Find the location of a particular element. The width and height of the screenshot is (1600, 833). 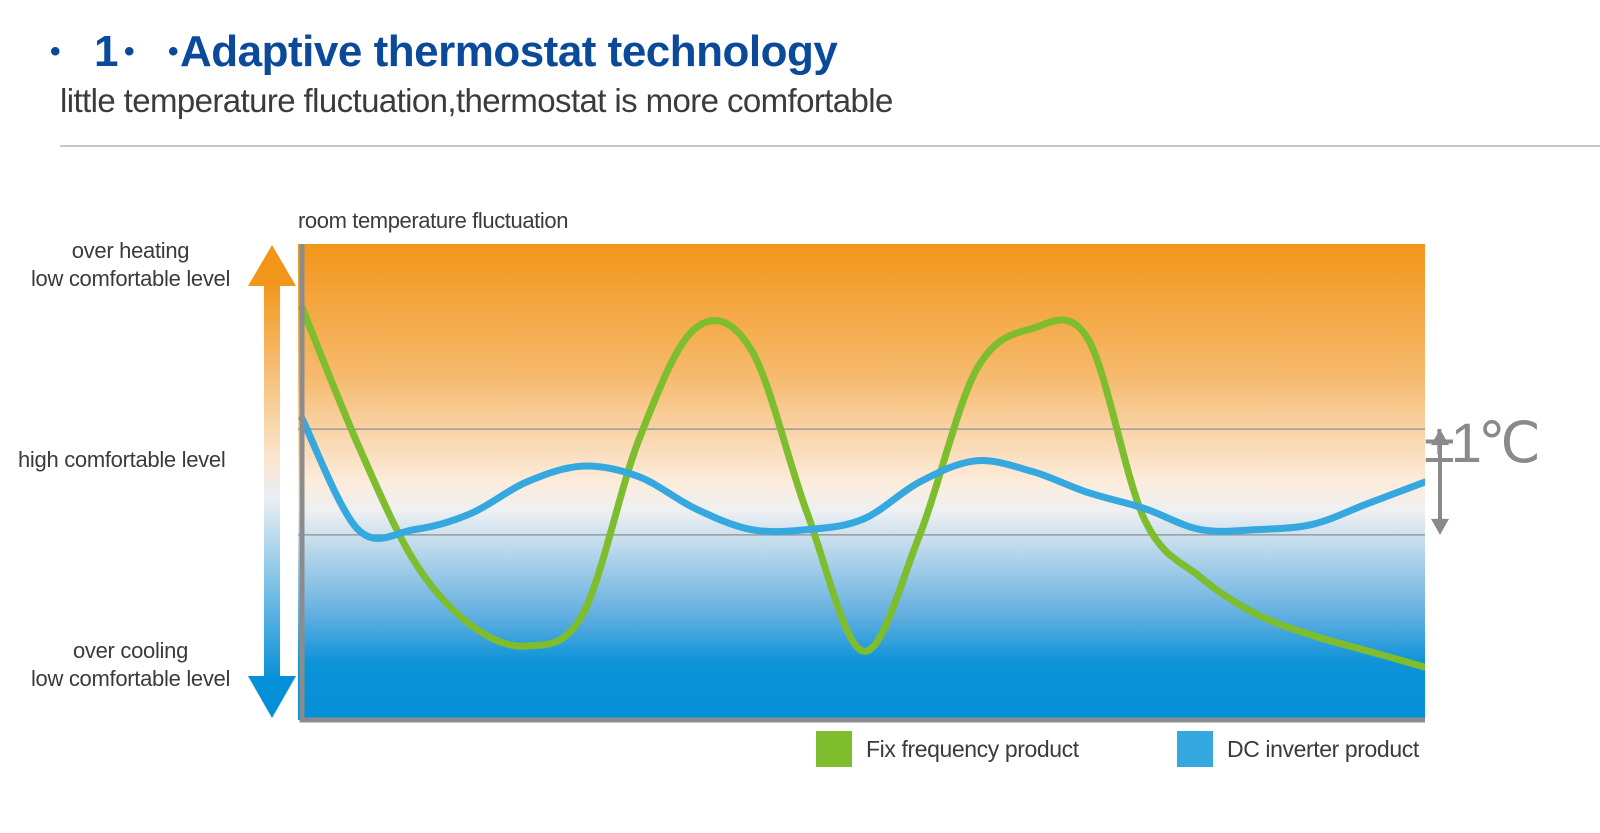

label-over-cooling: over cooling low comfortable level is located at coordinates (130, 665).